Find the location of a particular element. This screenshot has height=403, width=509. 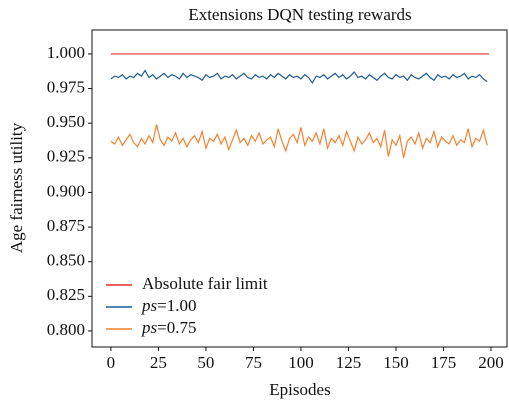

x-axis-label: Episodes is located at coordinates (299, 389).